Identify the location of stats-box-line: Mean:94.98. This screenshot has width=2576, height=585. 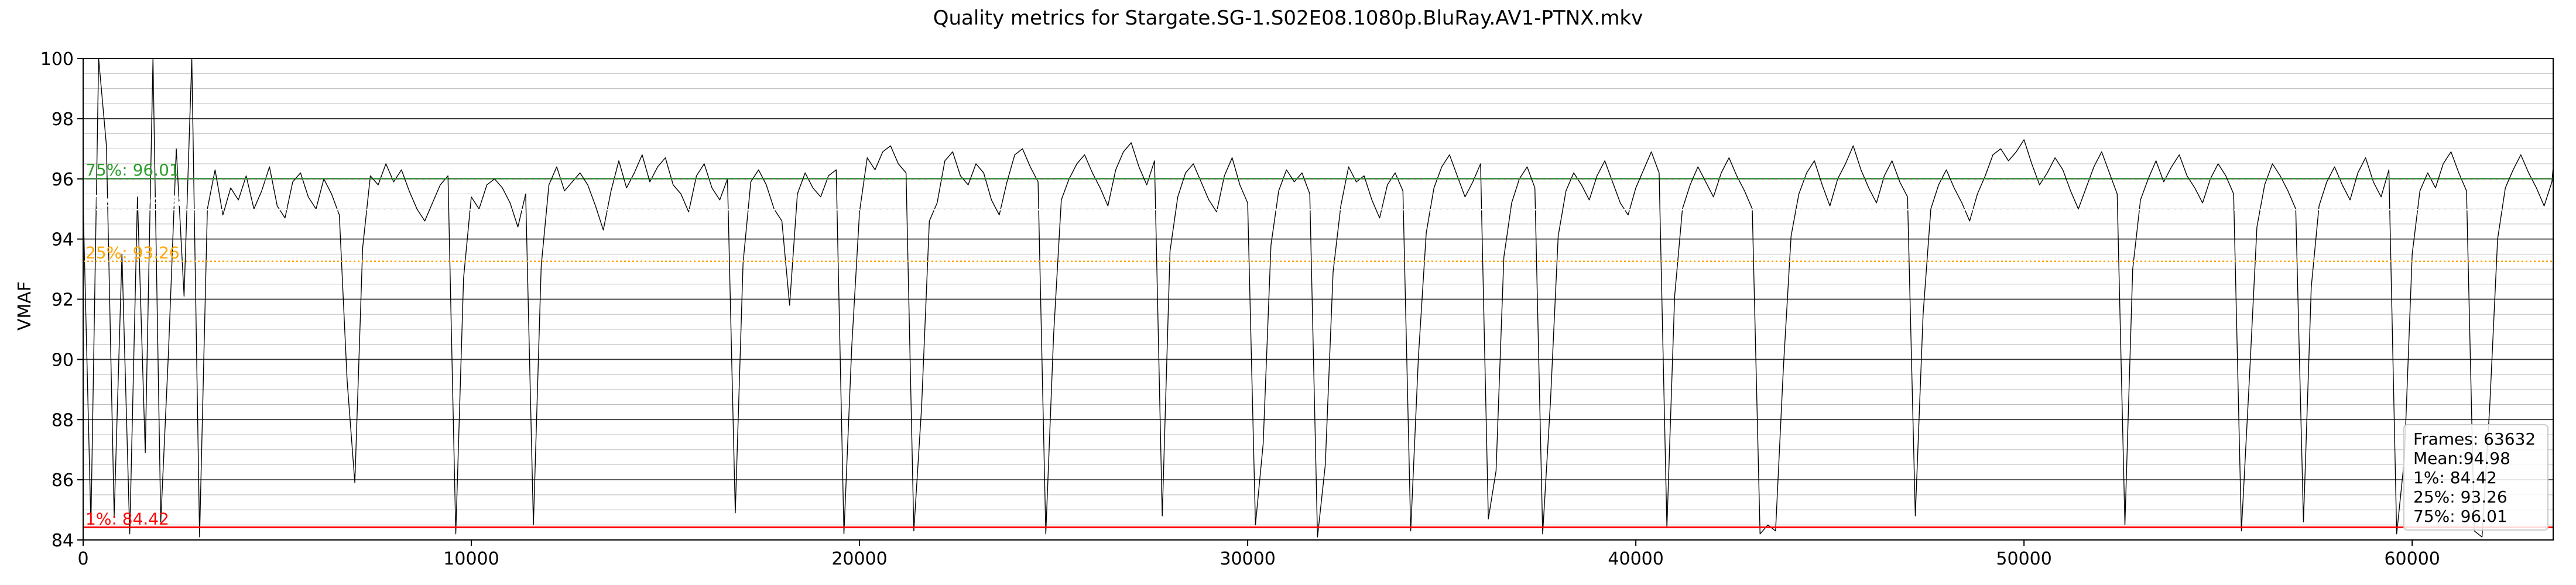
(2461, 458).